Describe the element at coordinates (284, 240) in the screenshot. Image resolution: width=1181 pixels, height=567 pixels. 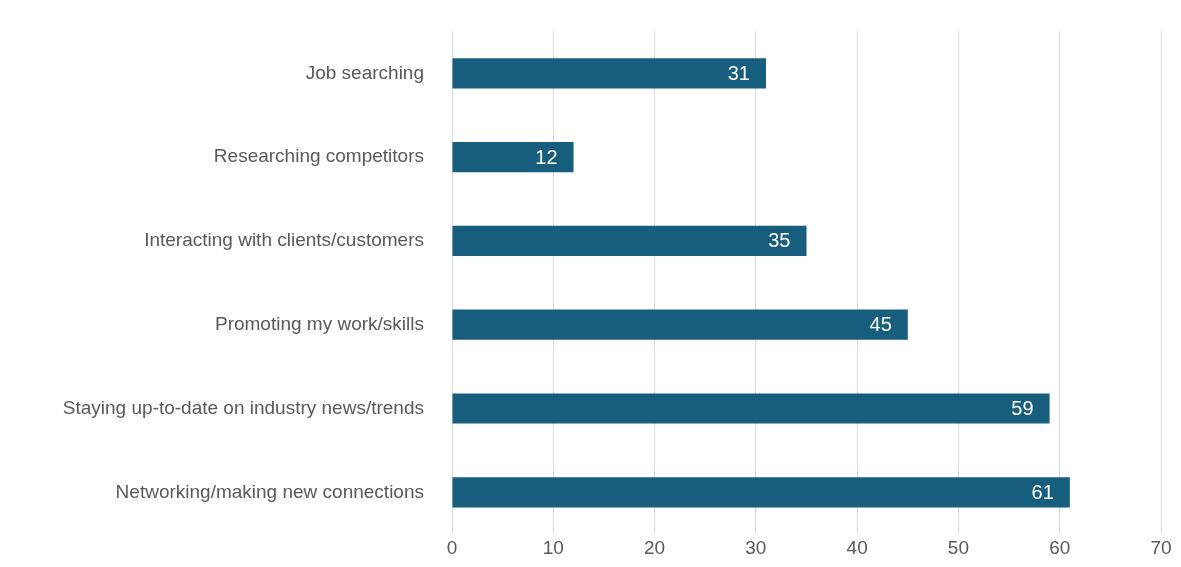
I see `y-tick-label: Interacting with clients/customers` at that location.